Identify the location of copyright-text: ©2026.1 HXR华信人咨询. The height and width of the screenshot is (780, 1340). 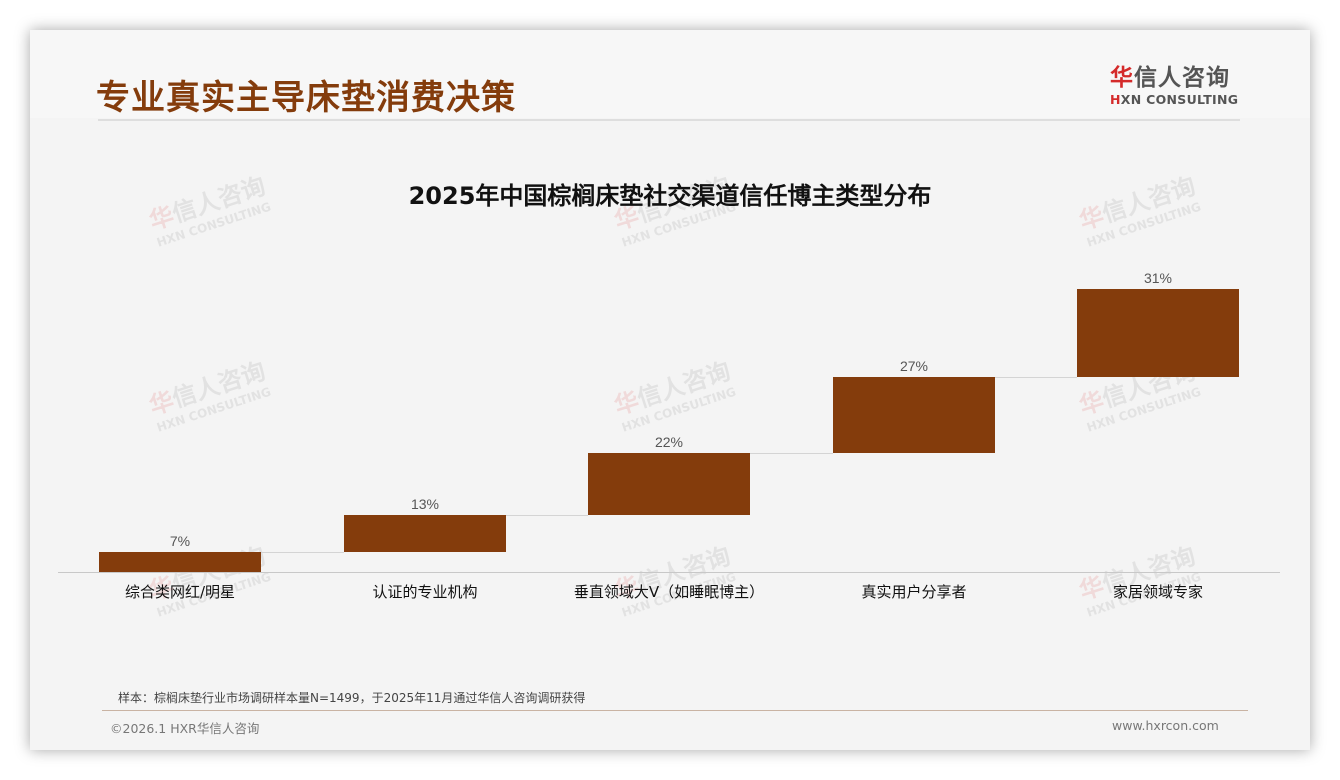
(185, 728).